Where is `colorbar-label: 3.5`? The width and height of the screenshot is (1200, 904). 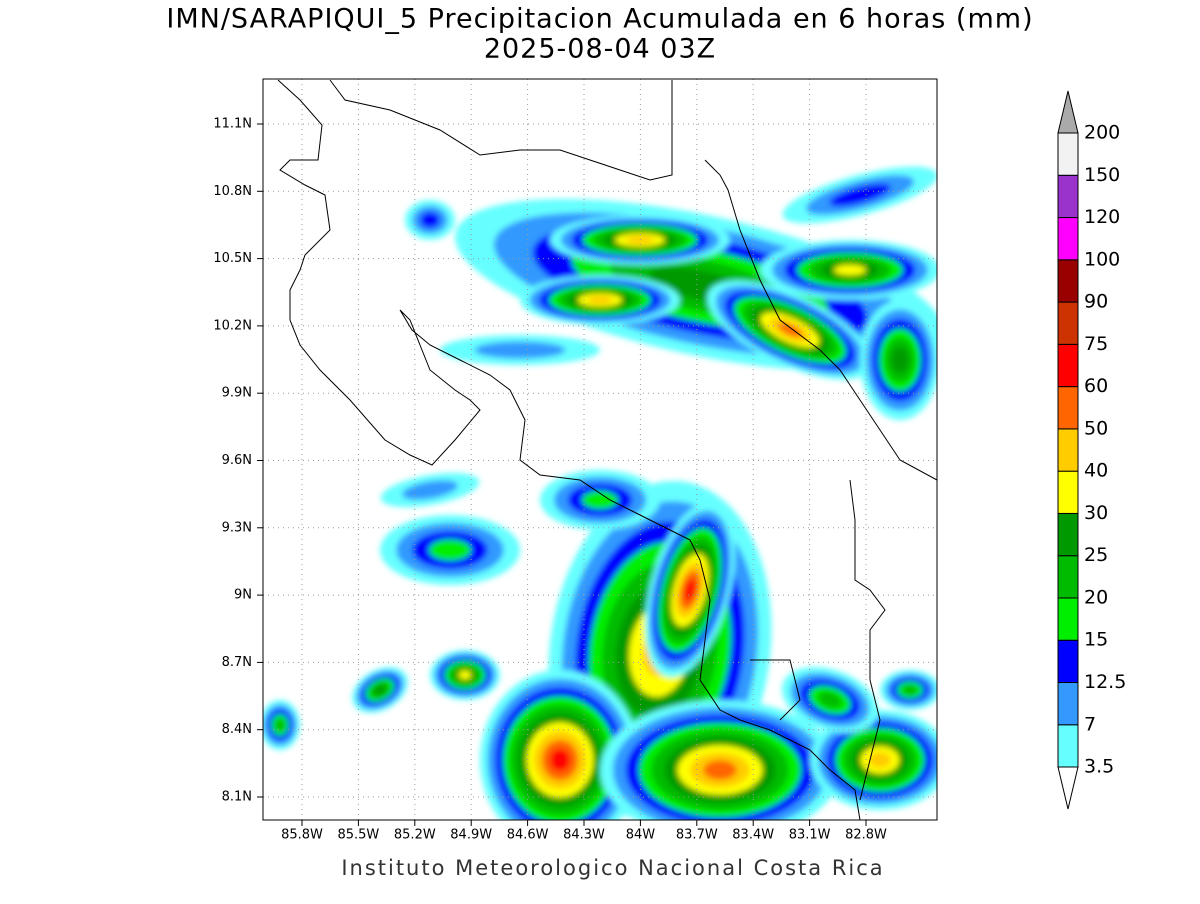
colorbar-label: 3.5 is located at coordinates (1099, 767).